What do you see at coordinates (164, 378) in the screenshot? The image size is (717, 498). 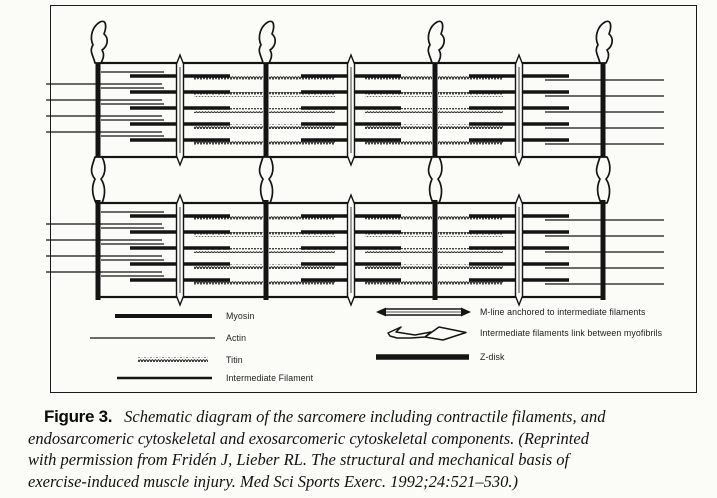 I see `intermediate-filament-symbol` at bounding box center [164, 378].